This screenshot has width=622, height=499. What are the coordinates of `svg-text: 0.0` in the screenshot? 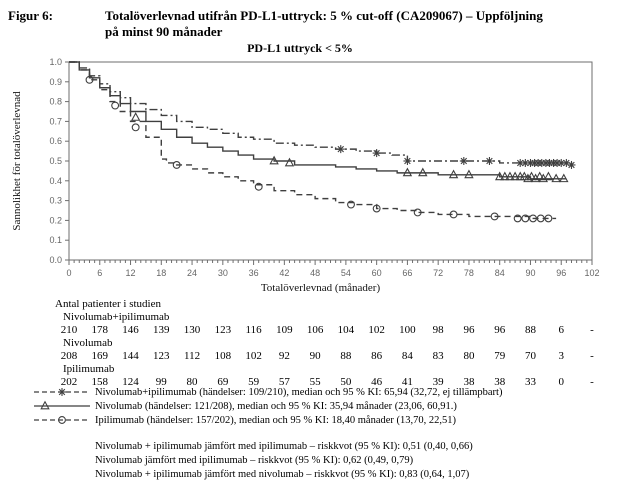 It's located at (55, 260).